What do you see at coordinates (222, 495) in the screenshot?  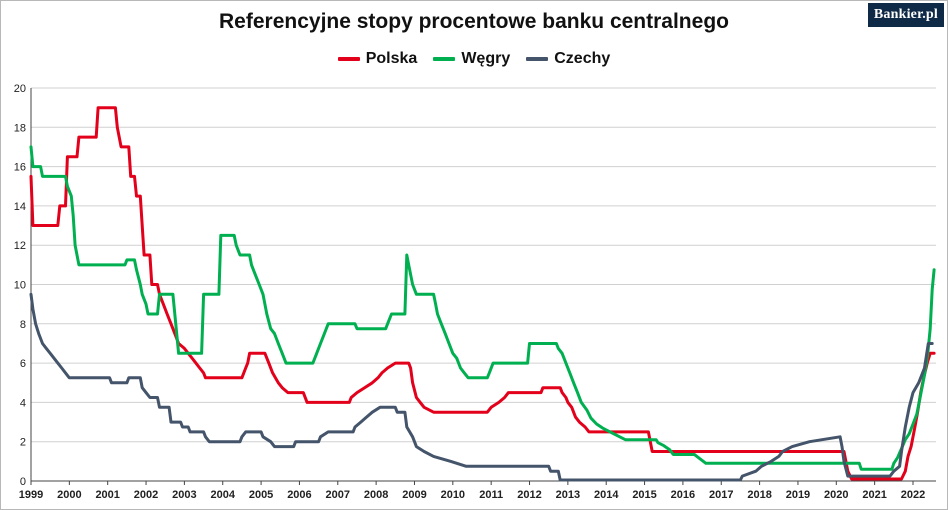 I see `x-tick-label: 2004` at bounding box center [222, 495].